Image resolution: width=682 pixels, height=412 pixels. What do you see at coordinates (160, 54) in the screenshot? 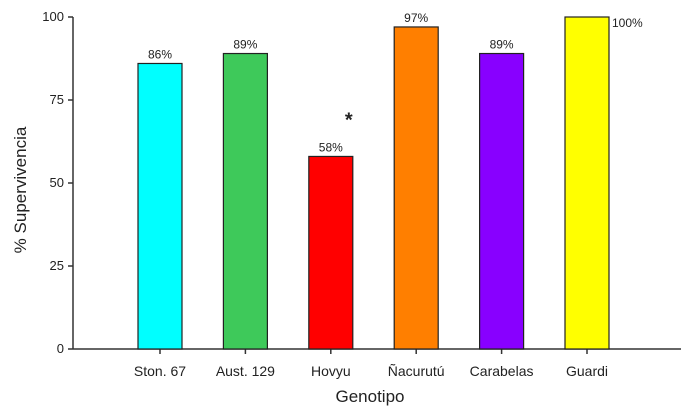
I see `data-label: 86%` at bounding box center [160, 54].